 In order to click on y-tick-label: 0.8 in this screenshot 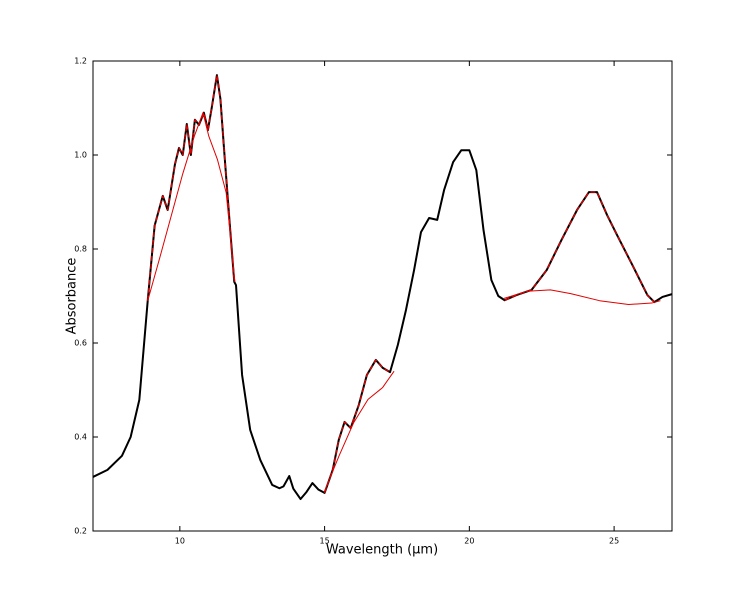, I will do `click(80, 249)`.